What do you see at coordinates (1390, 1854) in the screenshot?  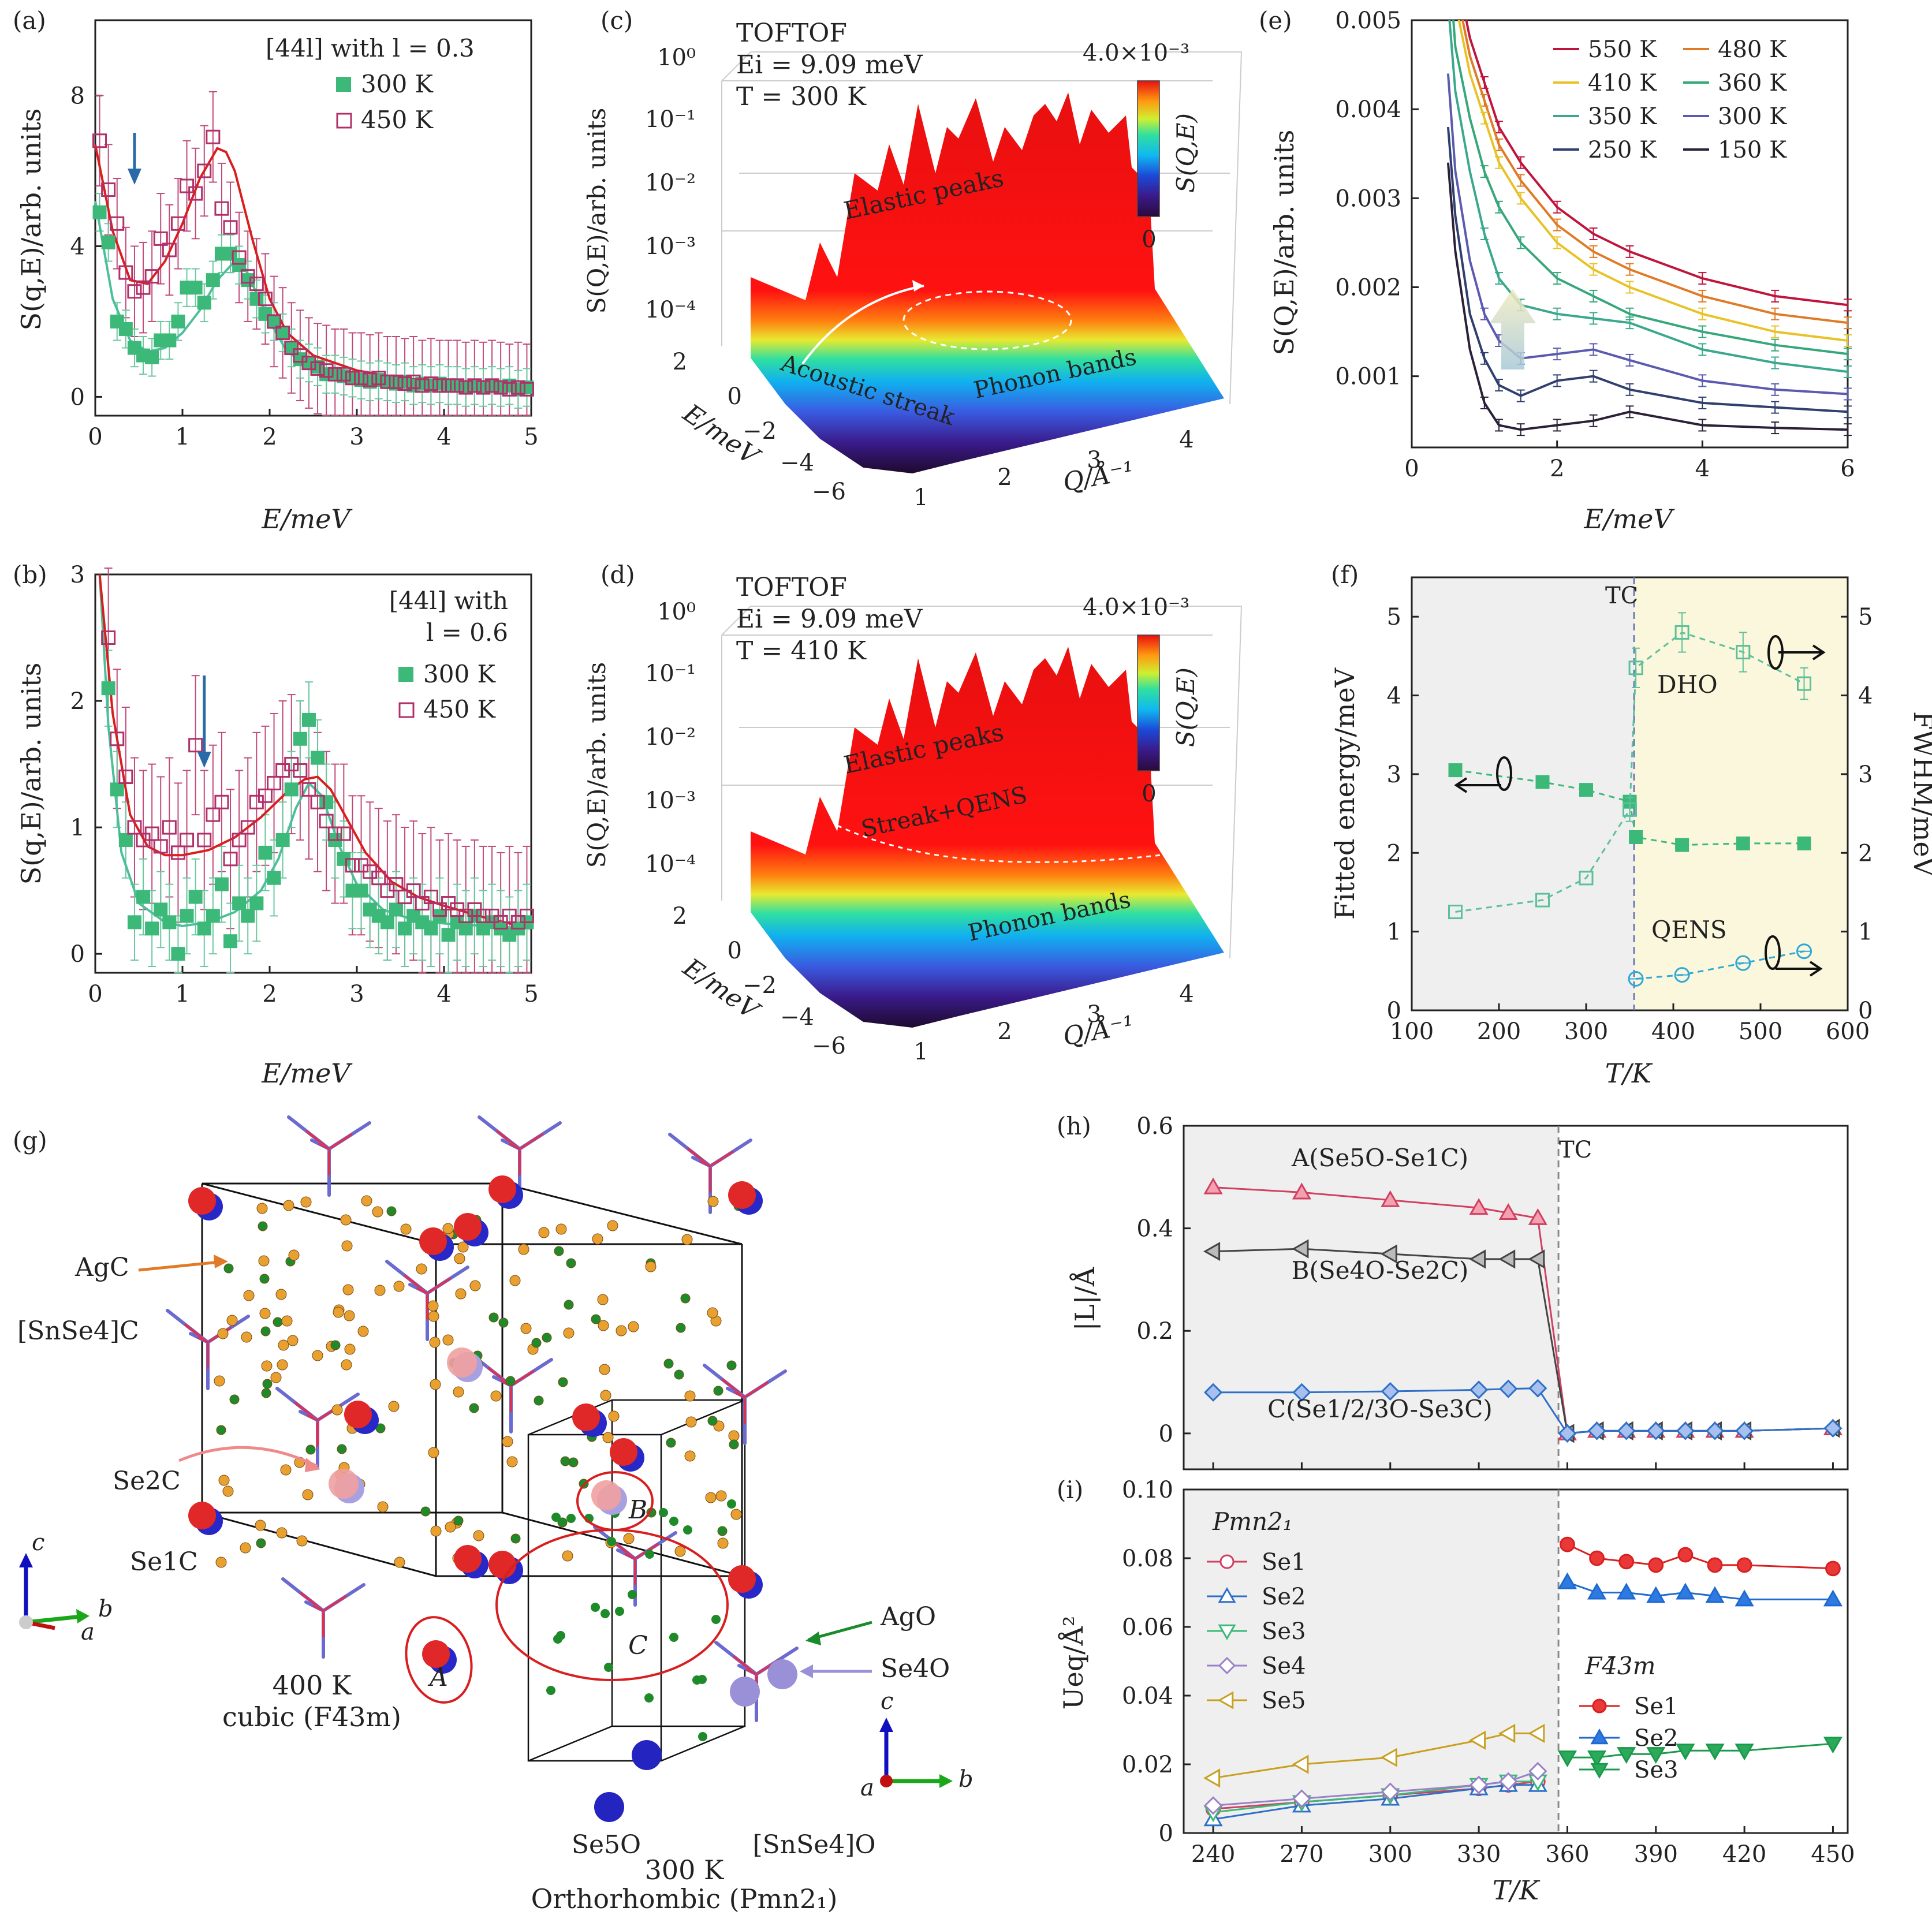 I see `x-tick-label: 300` at bounding box center [1390, 1854].